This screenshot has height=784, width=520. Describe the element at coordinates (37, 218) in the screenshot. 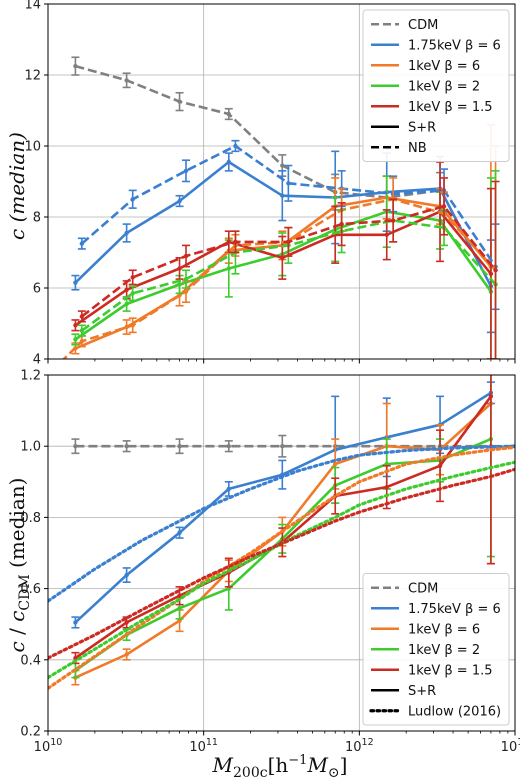

I see `y-tick-label: 8` at that location.